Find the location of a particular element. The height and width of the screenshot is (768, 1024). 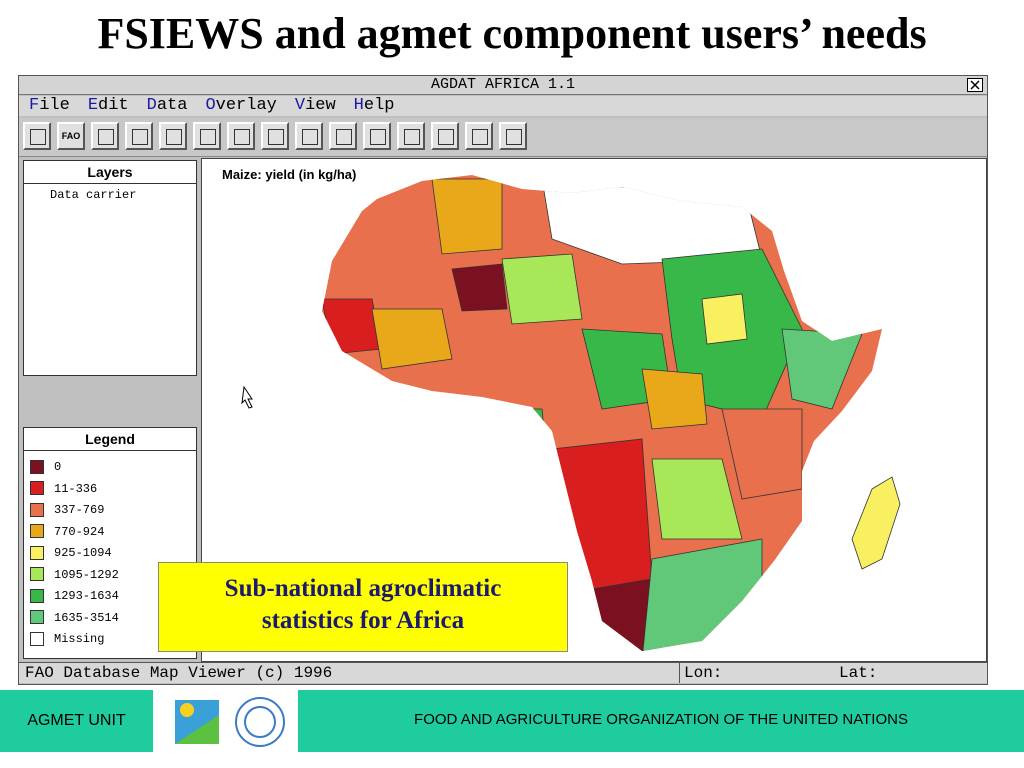

mouse-cursor is located at coordinates (247, 397).